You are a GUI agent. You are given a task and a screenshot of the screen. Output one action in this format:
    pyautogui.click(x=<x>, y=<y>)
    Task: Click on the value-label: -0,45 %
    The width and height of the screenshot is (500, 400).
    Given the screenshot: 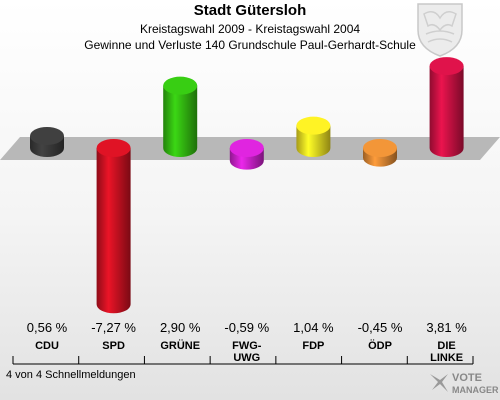 What is the action you would take?
    pyautogui.click(x=380, y=327)
    